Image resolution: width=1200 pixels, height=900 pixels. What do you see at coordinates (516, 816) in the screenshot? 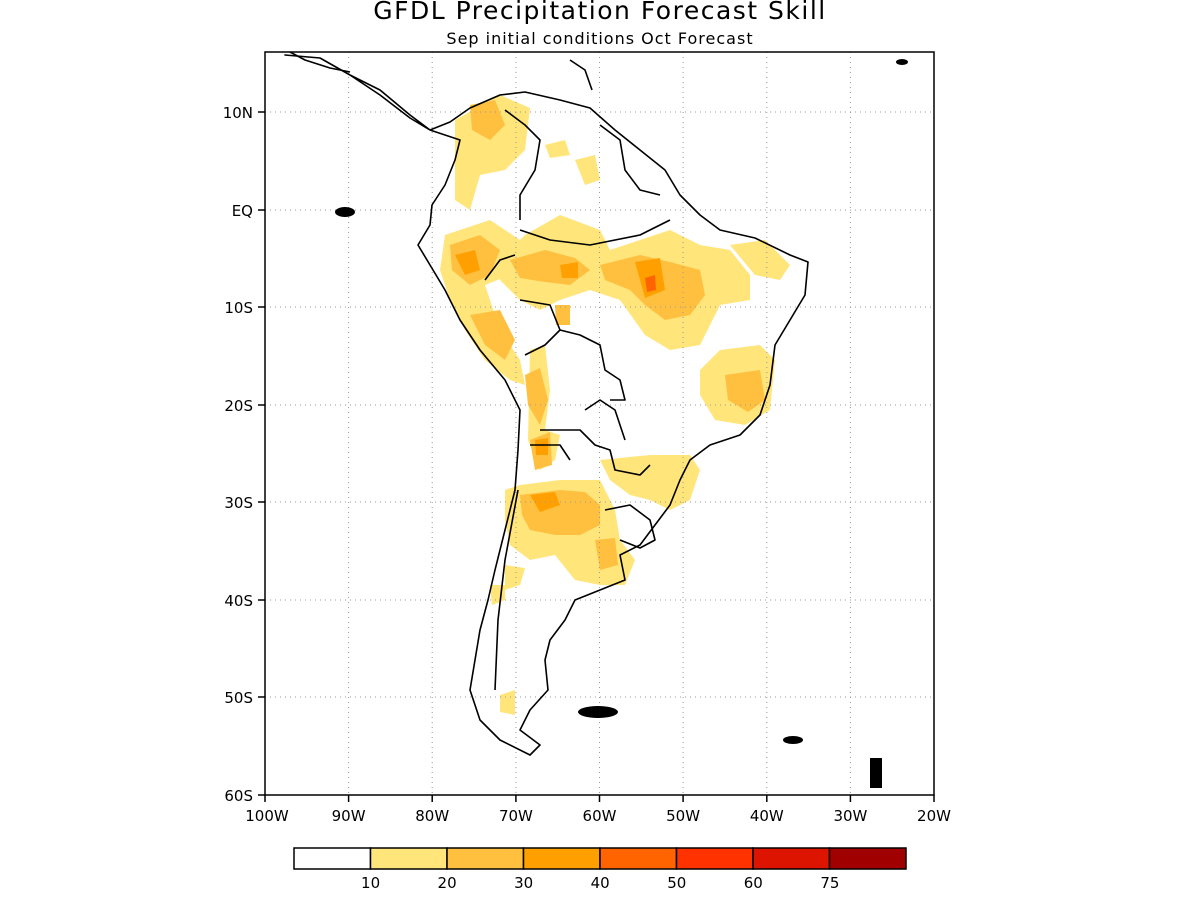
I see `lon-label: 70W` at bounding box center [516, 816].